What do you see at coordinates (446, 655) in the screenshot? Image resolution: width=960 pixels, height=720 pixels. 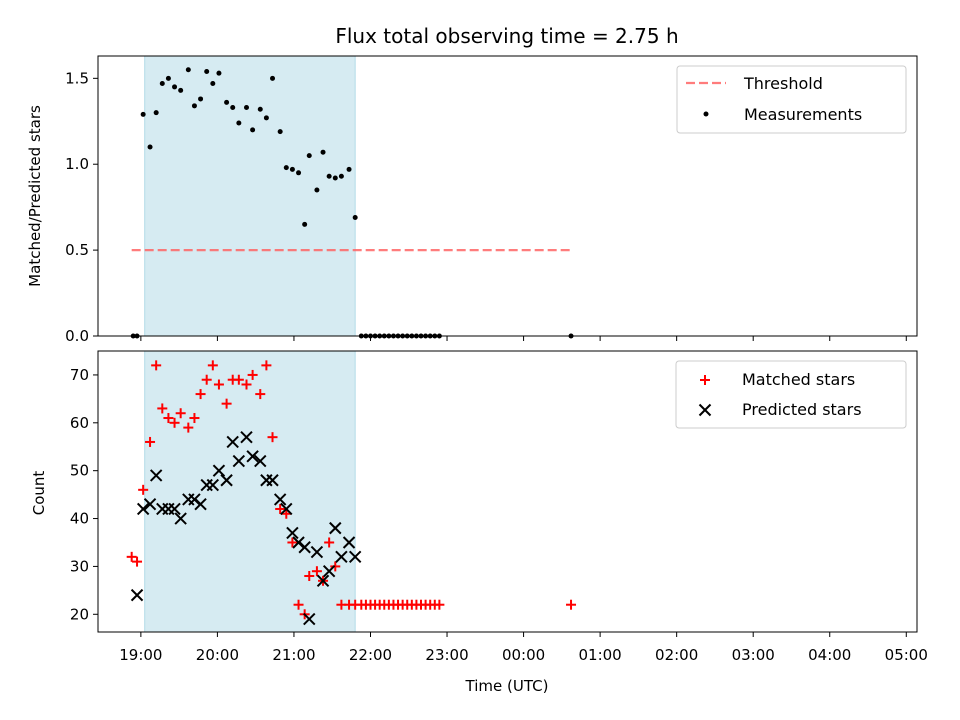 I see `x-tick-label: 23:00` at bounding box center [446, 655].